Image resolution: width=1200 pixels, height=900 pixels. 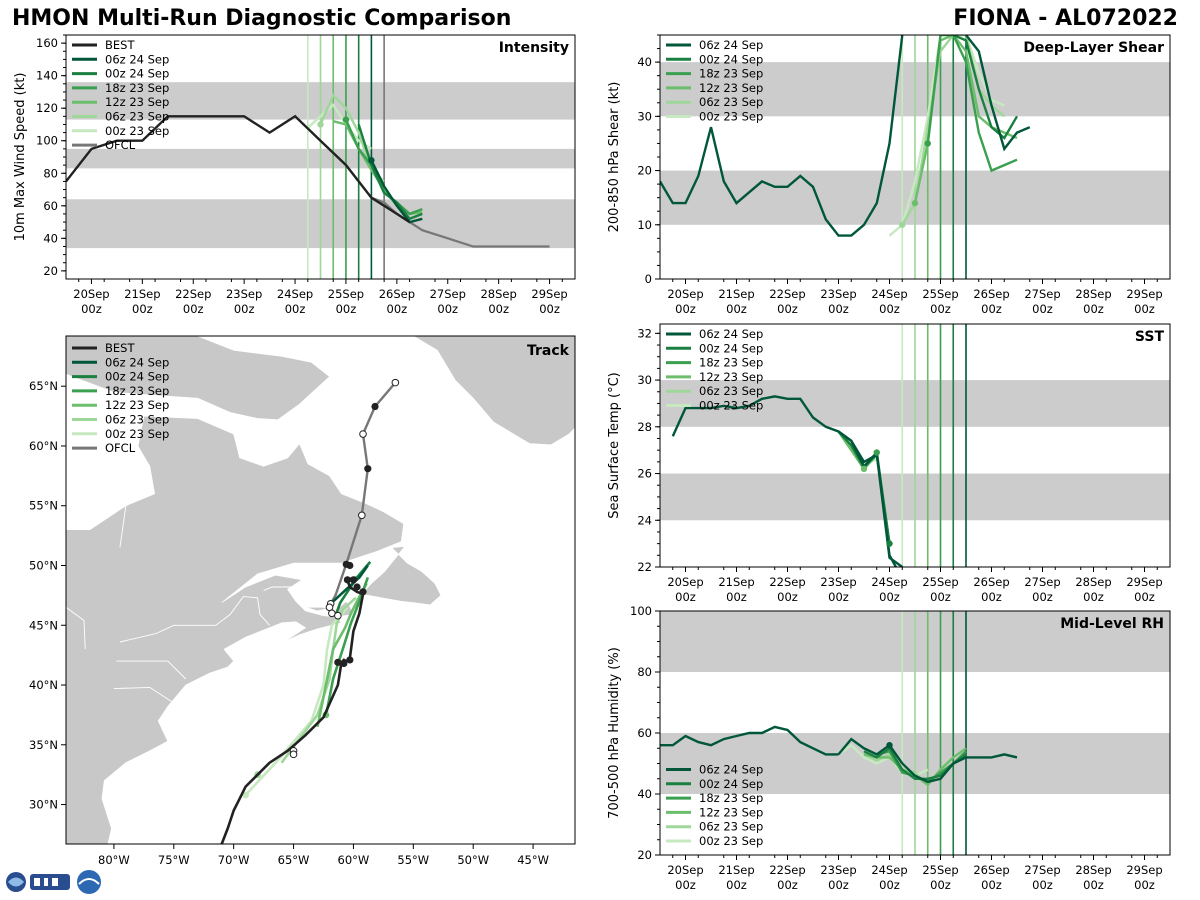 I want to click on y-tick-label: 32, so click(x=644, y=333).